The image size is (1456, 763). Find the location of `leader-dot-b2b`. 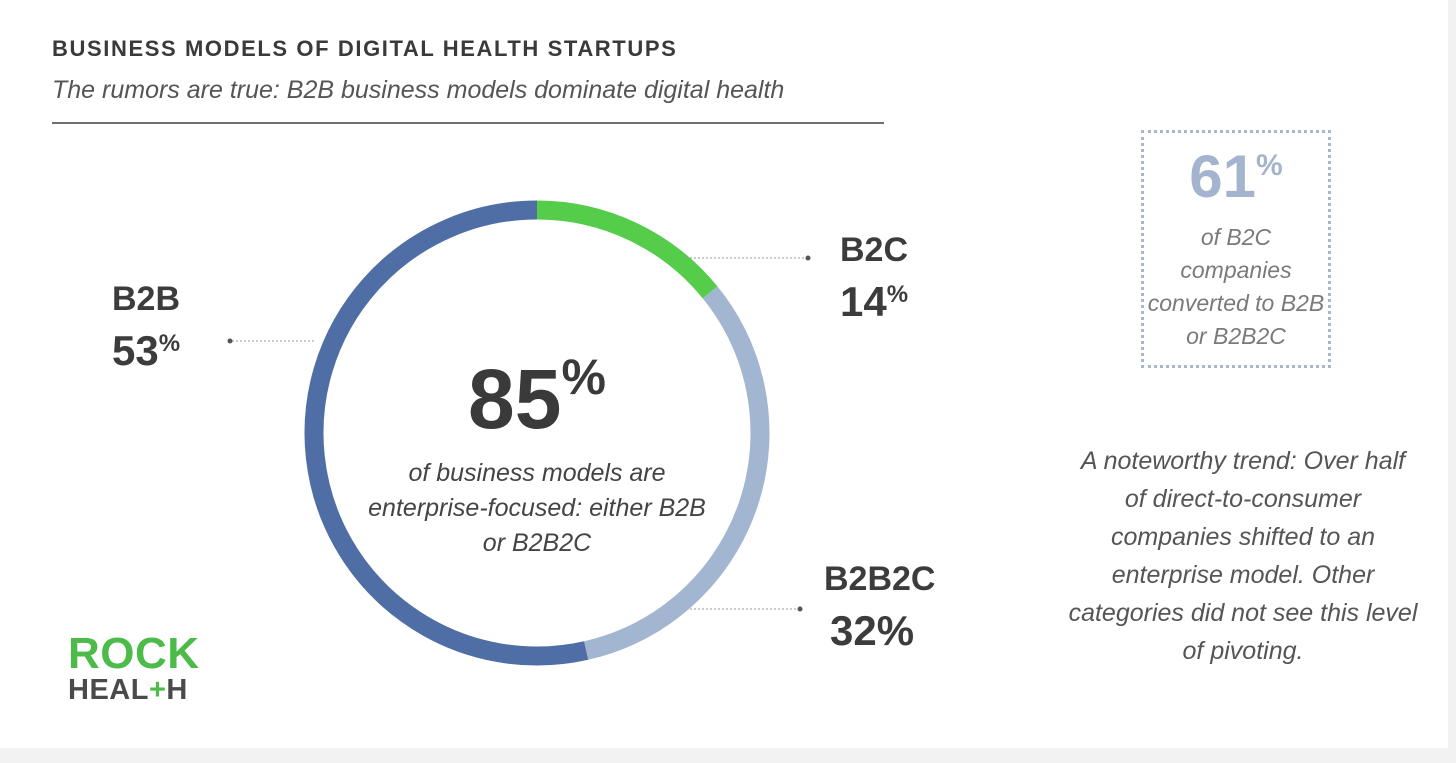

leader-dot-b2b is located at coordinates (230, 341).